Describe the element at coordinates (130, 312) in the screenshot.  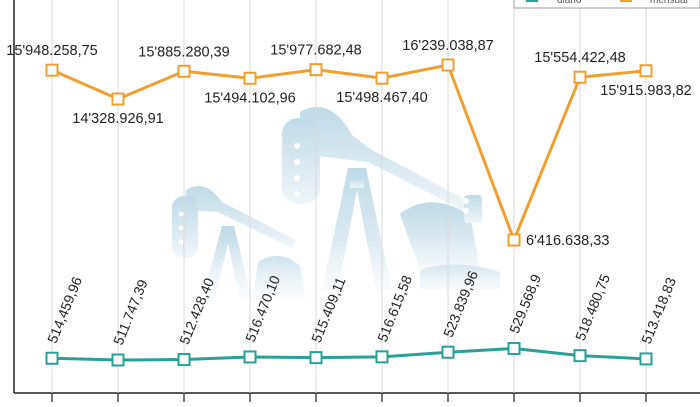
I see `data-label-diario: 511.747,39` at that location.